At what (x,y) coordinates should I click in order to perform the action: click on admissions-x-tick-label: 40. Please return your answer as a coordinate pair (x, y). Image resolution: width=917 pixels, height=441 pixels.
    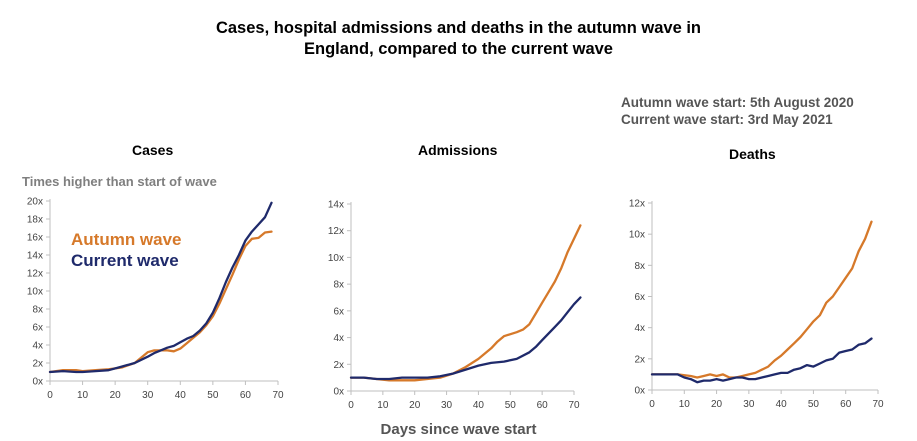
    Looking at the image, I should click on (479, 405).